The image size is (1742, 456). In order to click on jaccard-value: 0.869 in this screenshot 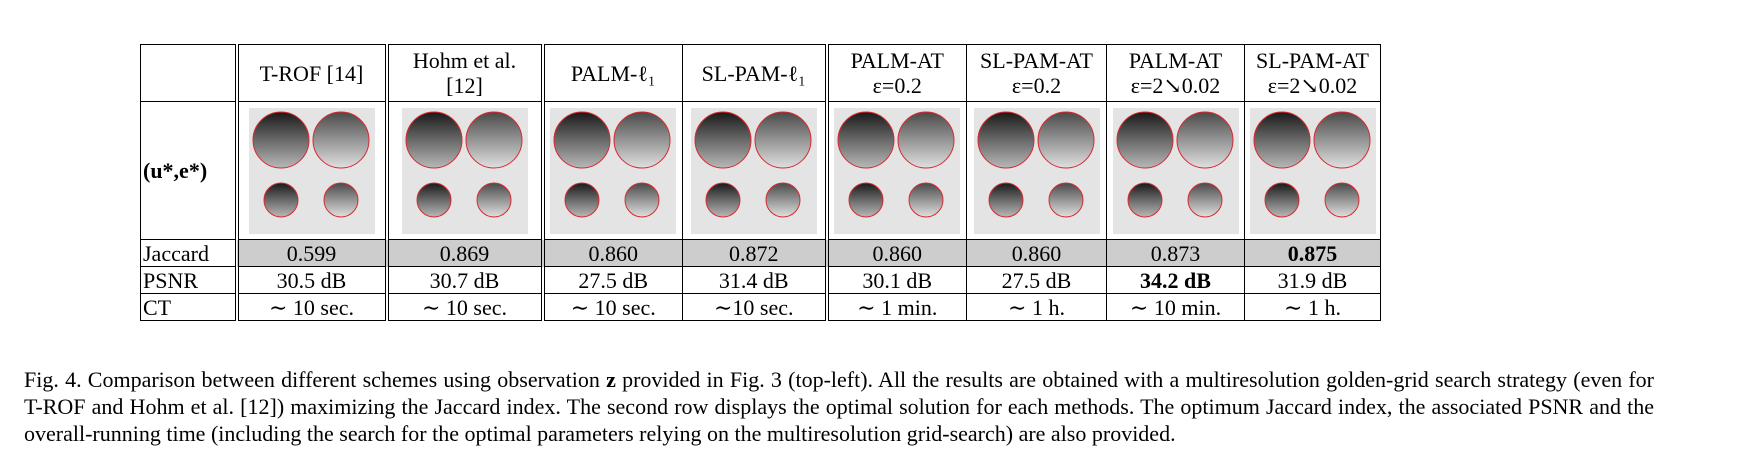, I will do `click(465, 253)`.